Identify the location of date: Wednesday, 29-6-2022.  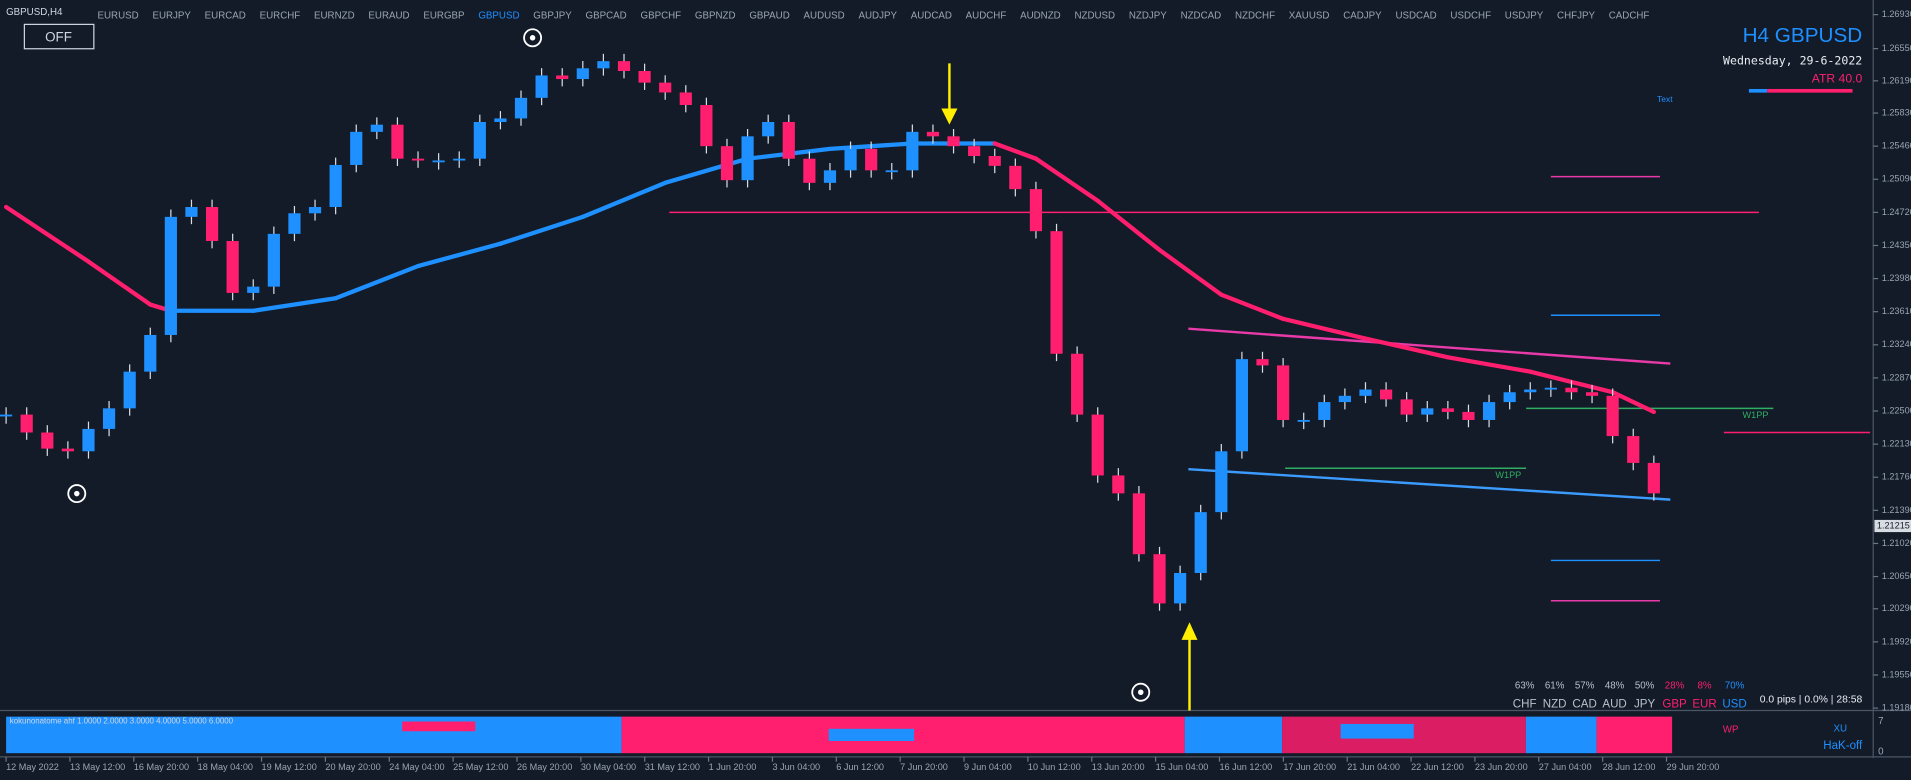
(1792, 60).